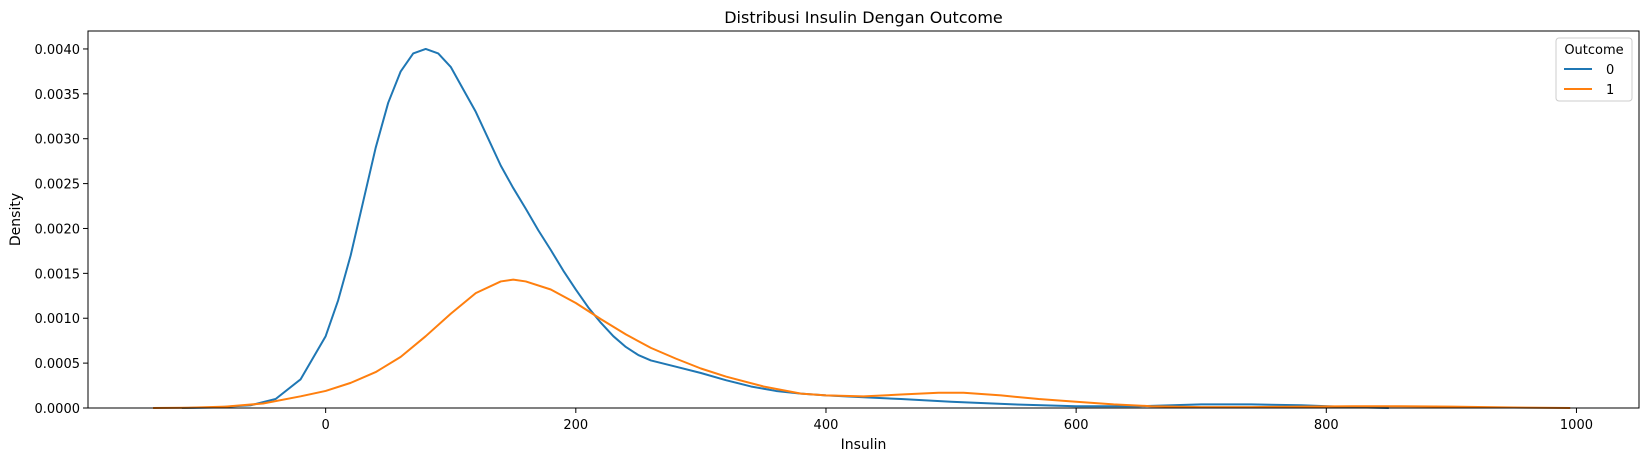 The image size is (1647, 461). I want to click on chart-title: Distribusi Insulin Dengan Outcome, so click(863, 17).